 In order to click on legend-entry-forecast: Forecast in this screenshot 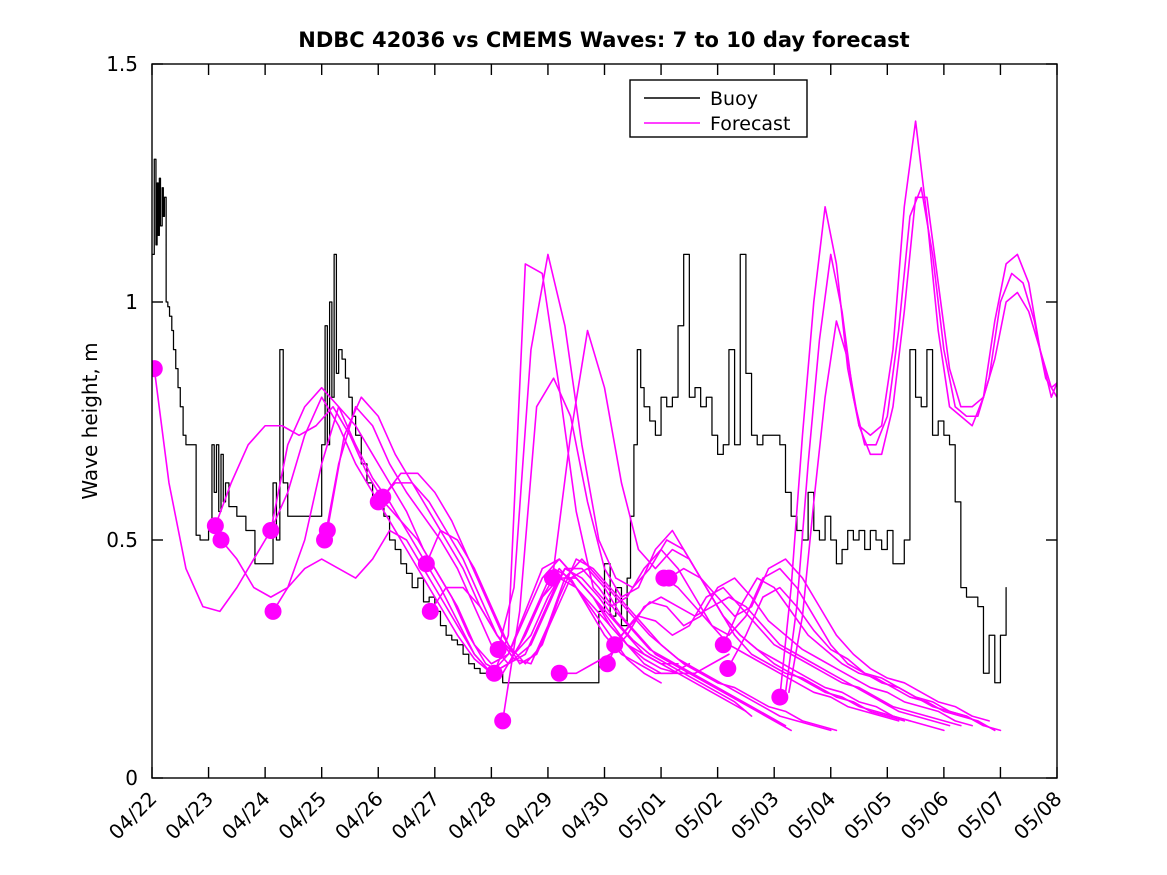, I will do `click(717, 124)`.